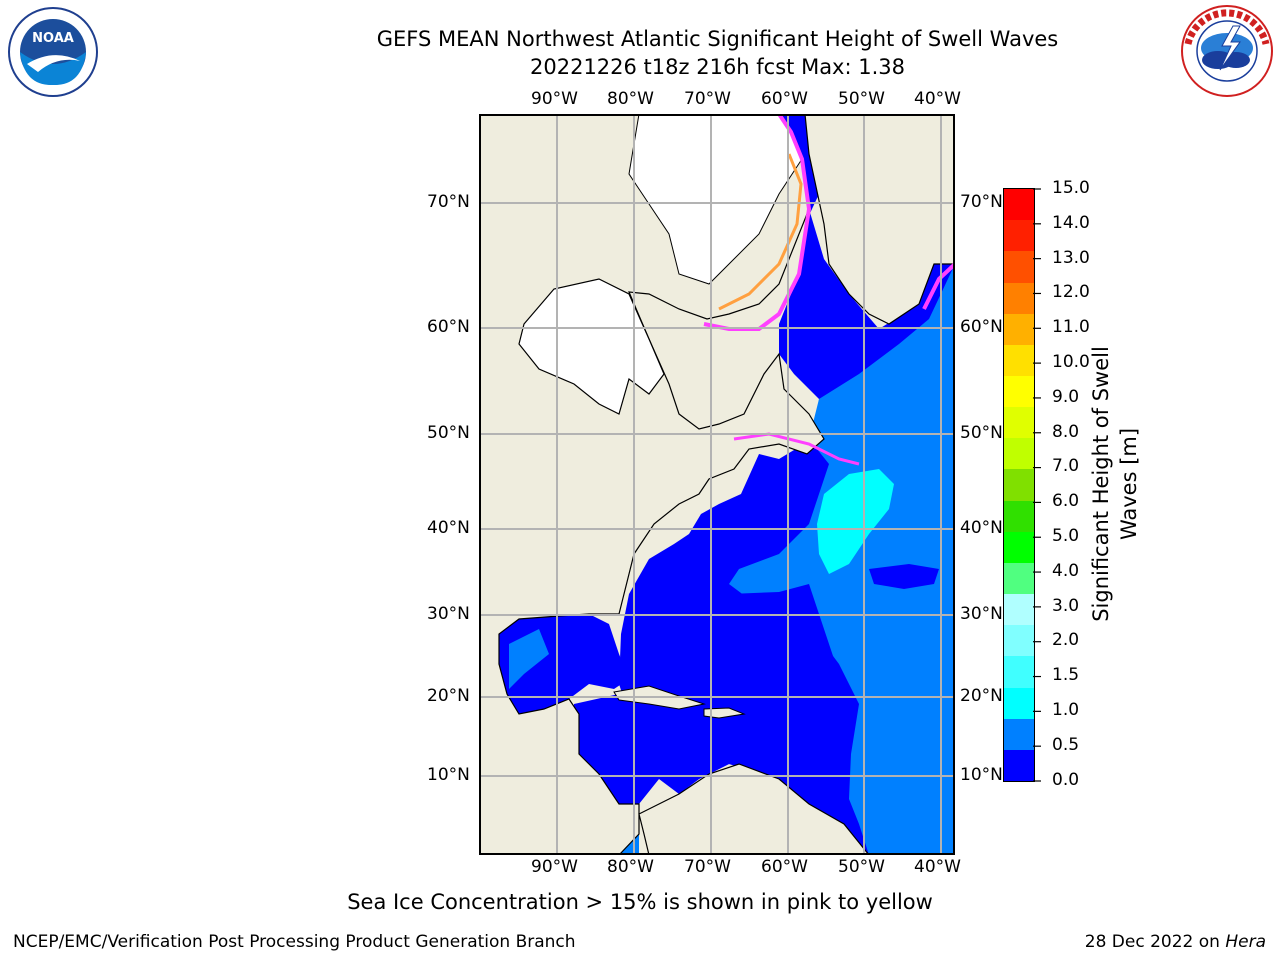 This screenshot has height=960, width=1280. I want to click on footer-date: 28 Dec 2022 on, so click(1155, 942).